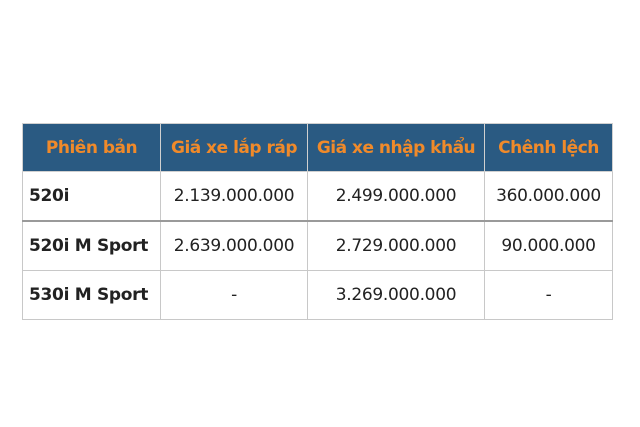 This screenshot has height=427, width=640. I want to click on header-imported-price: Giá xe nhập khẩu, so click(396, 147).